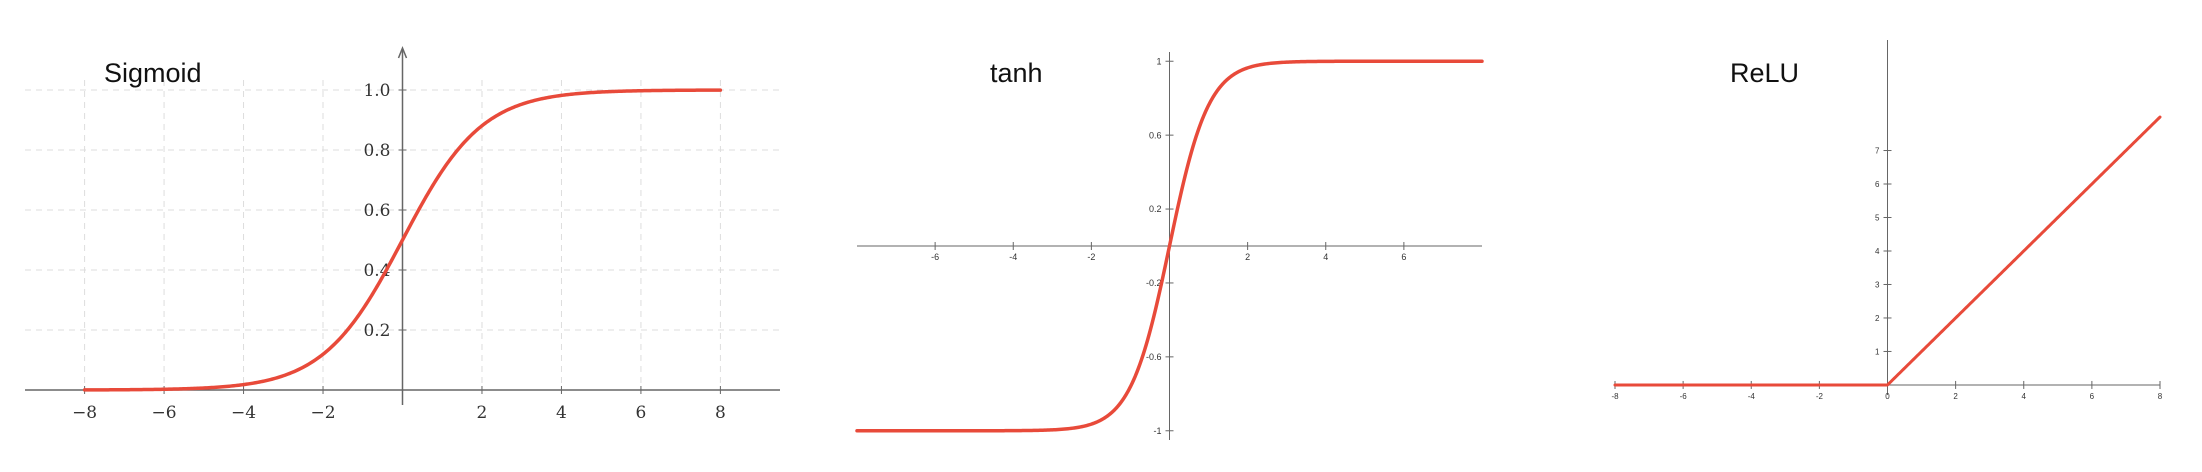 This screenshot has height=472, width=2202. Describe the element at coordinates (1887, 396) in the screenshot. I see `relu-x-tick-label: 0` at that location.